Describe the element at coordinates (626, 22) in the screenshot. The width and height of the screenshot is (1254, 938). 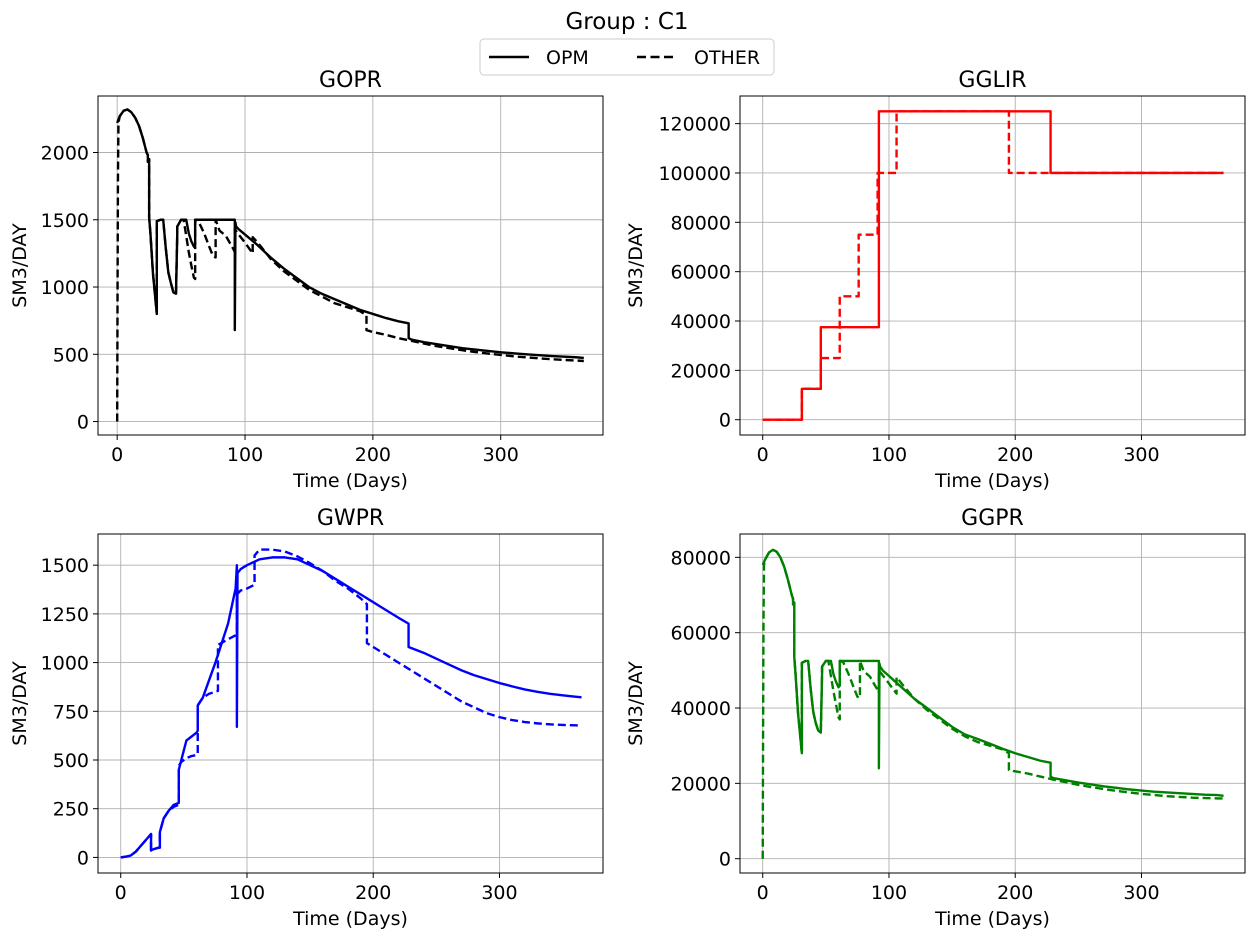
I see `figure-title: Group : C1` at that location.